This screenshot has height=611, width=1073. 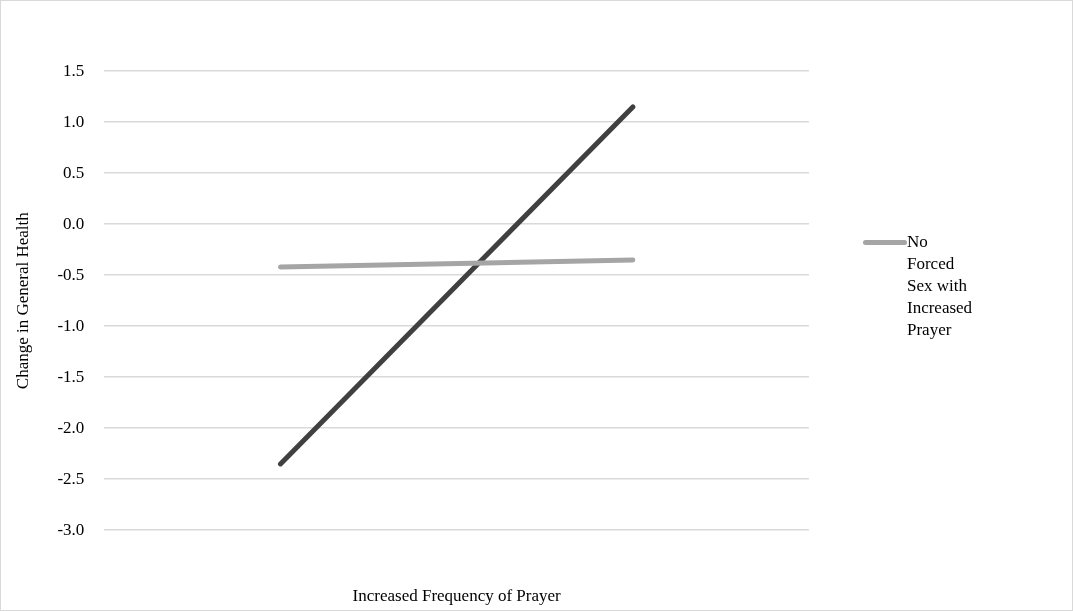 What do you see at coordinates (71, 427) in the screenshot?
I see `y-tick-label: -2.0` at bounding box center [71, 427].